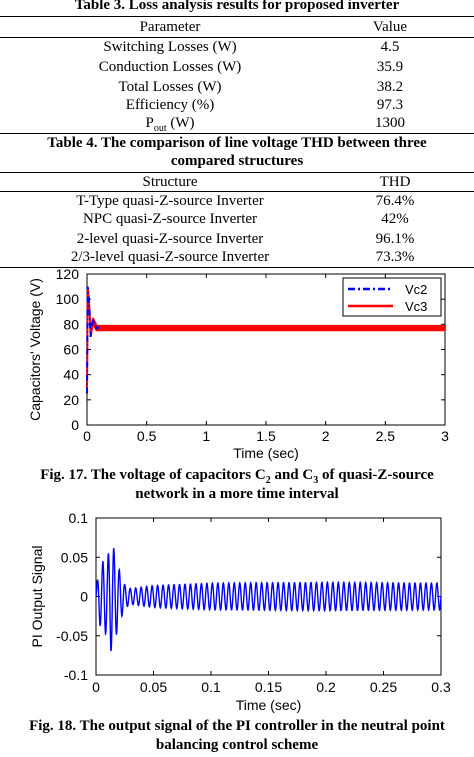 Image resolution: width=474 pixels, height=757 pixels. Describe the element at coordinates (266, 436) in the screenshot. I see `x-tick-label: 1.5` at that location.